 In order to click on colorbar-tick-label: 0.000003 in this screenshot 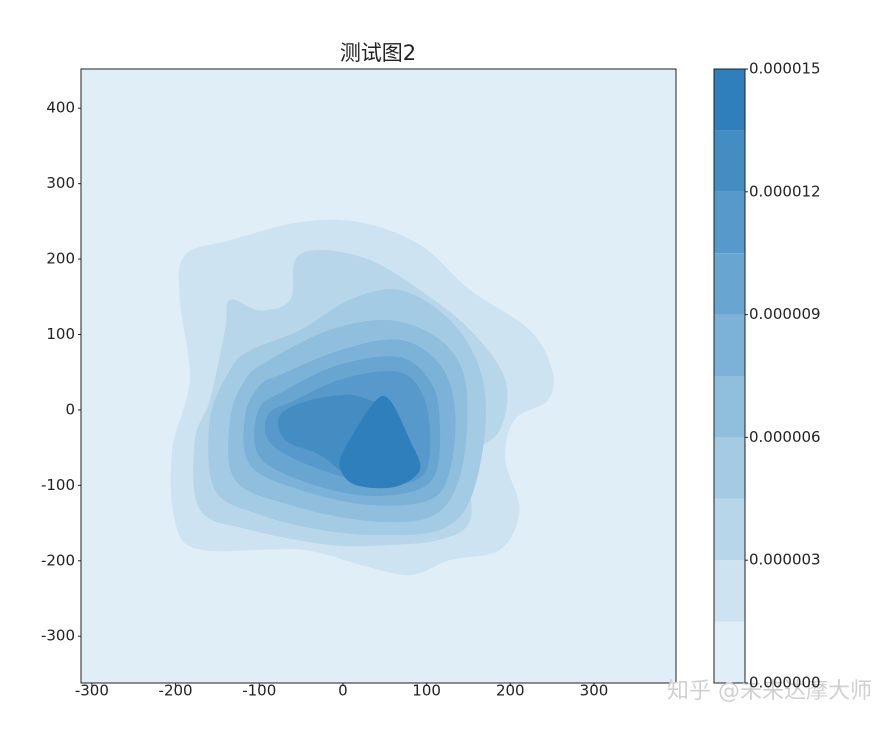, I will do `click(785, 560)`.